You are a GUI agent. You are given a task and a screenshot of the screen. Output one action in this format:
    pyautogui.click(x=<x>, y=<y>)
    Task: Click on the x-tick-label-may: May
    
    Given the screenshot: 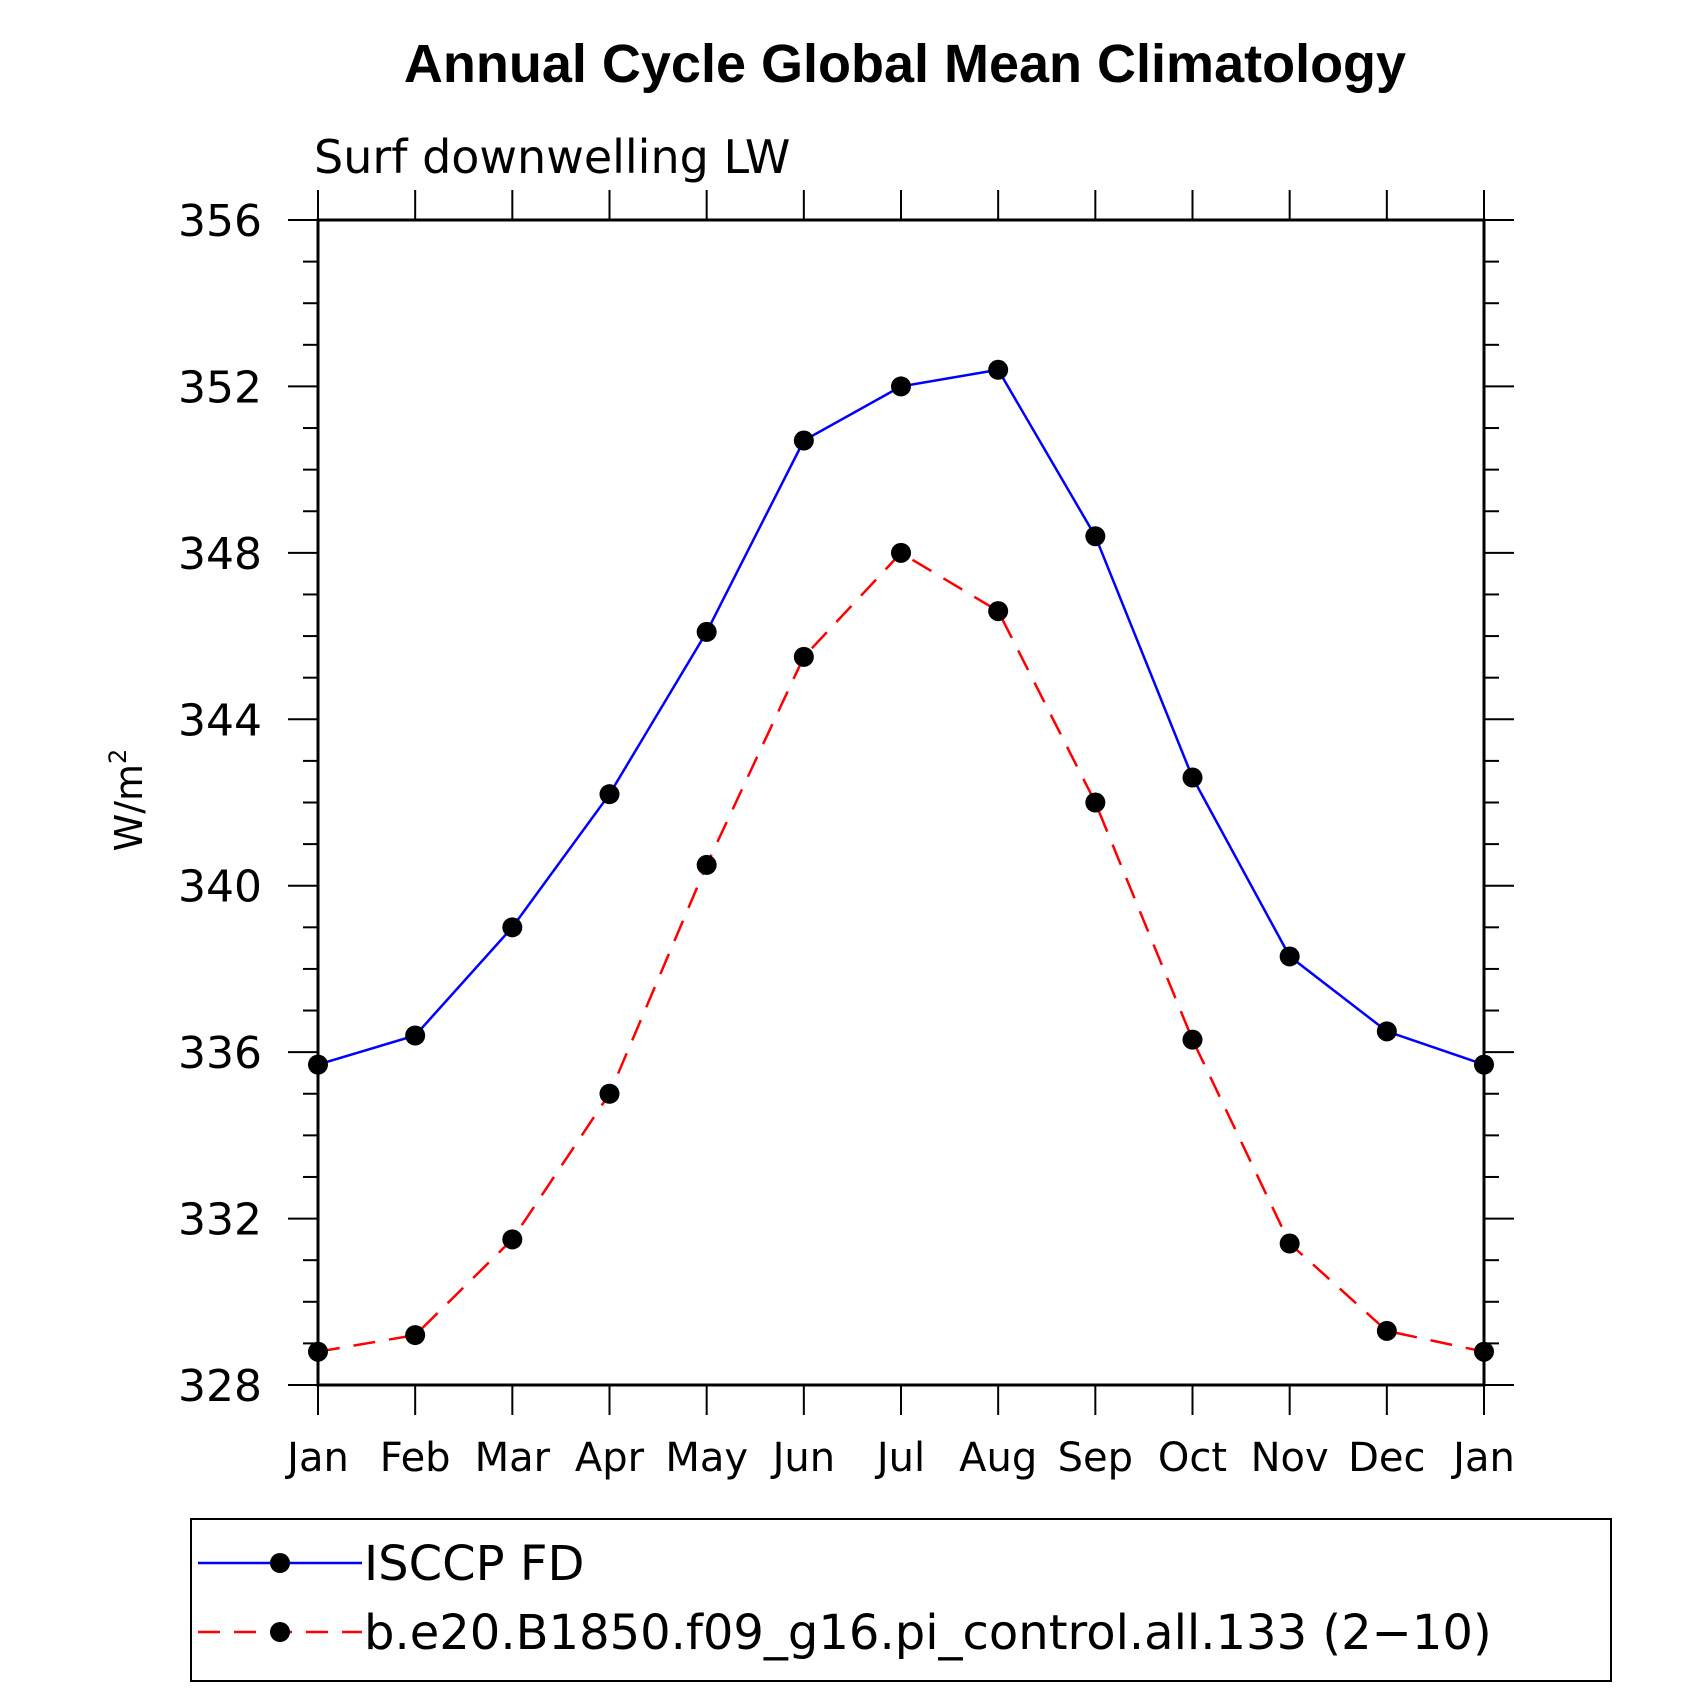 What is the action you would take?
    pyautogui.click(x=706, y=1458)
    